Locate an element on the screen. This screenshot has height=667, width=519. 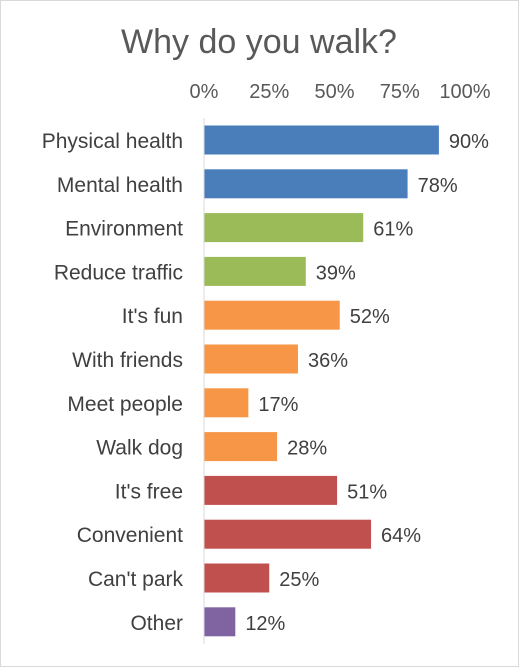
category-label: Convenient is located at coordinates (130, 535).